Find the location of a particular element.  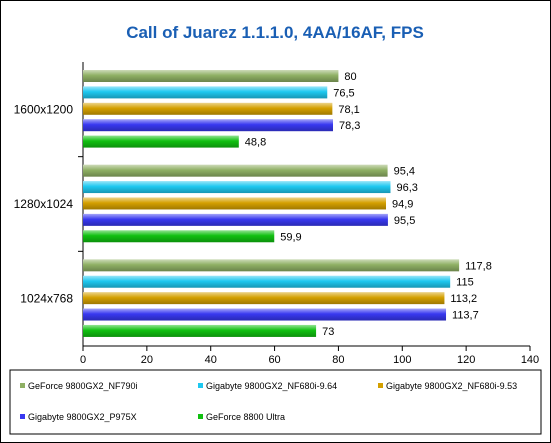

legend-label: Gigabyte 9800GX2_NF680i-9.64 is located at coordinates (271, 386).